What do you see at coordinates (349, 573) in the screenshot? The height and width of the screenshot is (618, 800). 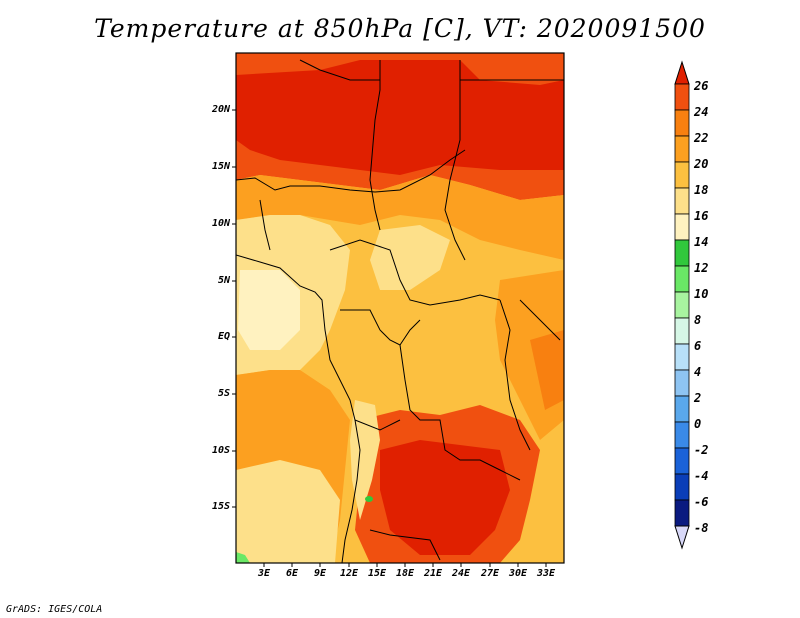 I see `lon-label: 12E` at bounding box center [349, 573].